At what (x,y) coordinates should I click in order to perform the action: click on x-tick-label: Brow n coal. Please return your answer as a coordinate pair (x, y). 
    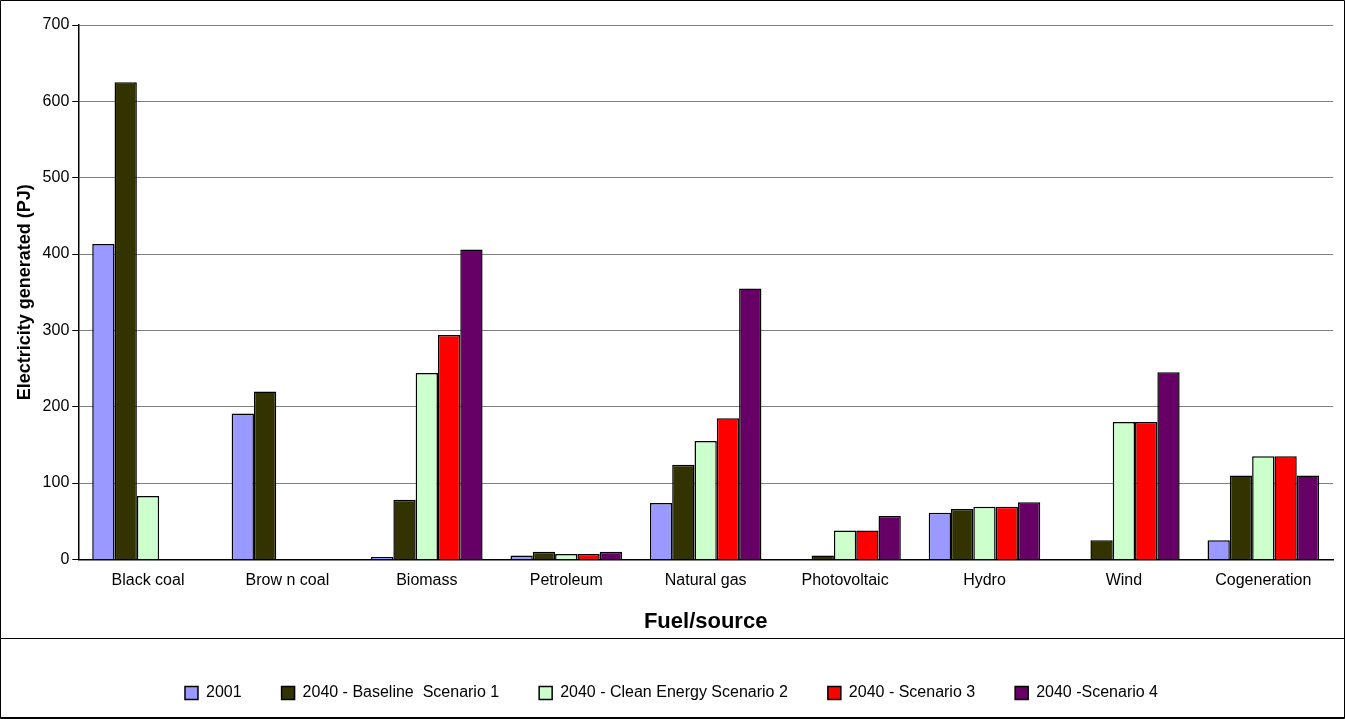
    Looking at the image, I should click on (287, 580).